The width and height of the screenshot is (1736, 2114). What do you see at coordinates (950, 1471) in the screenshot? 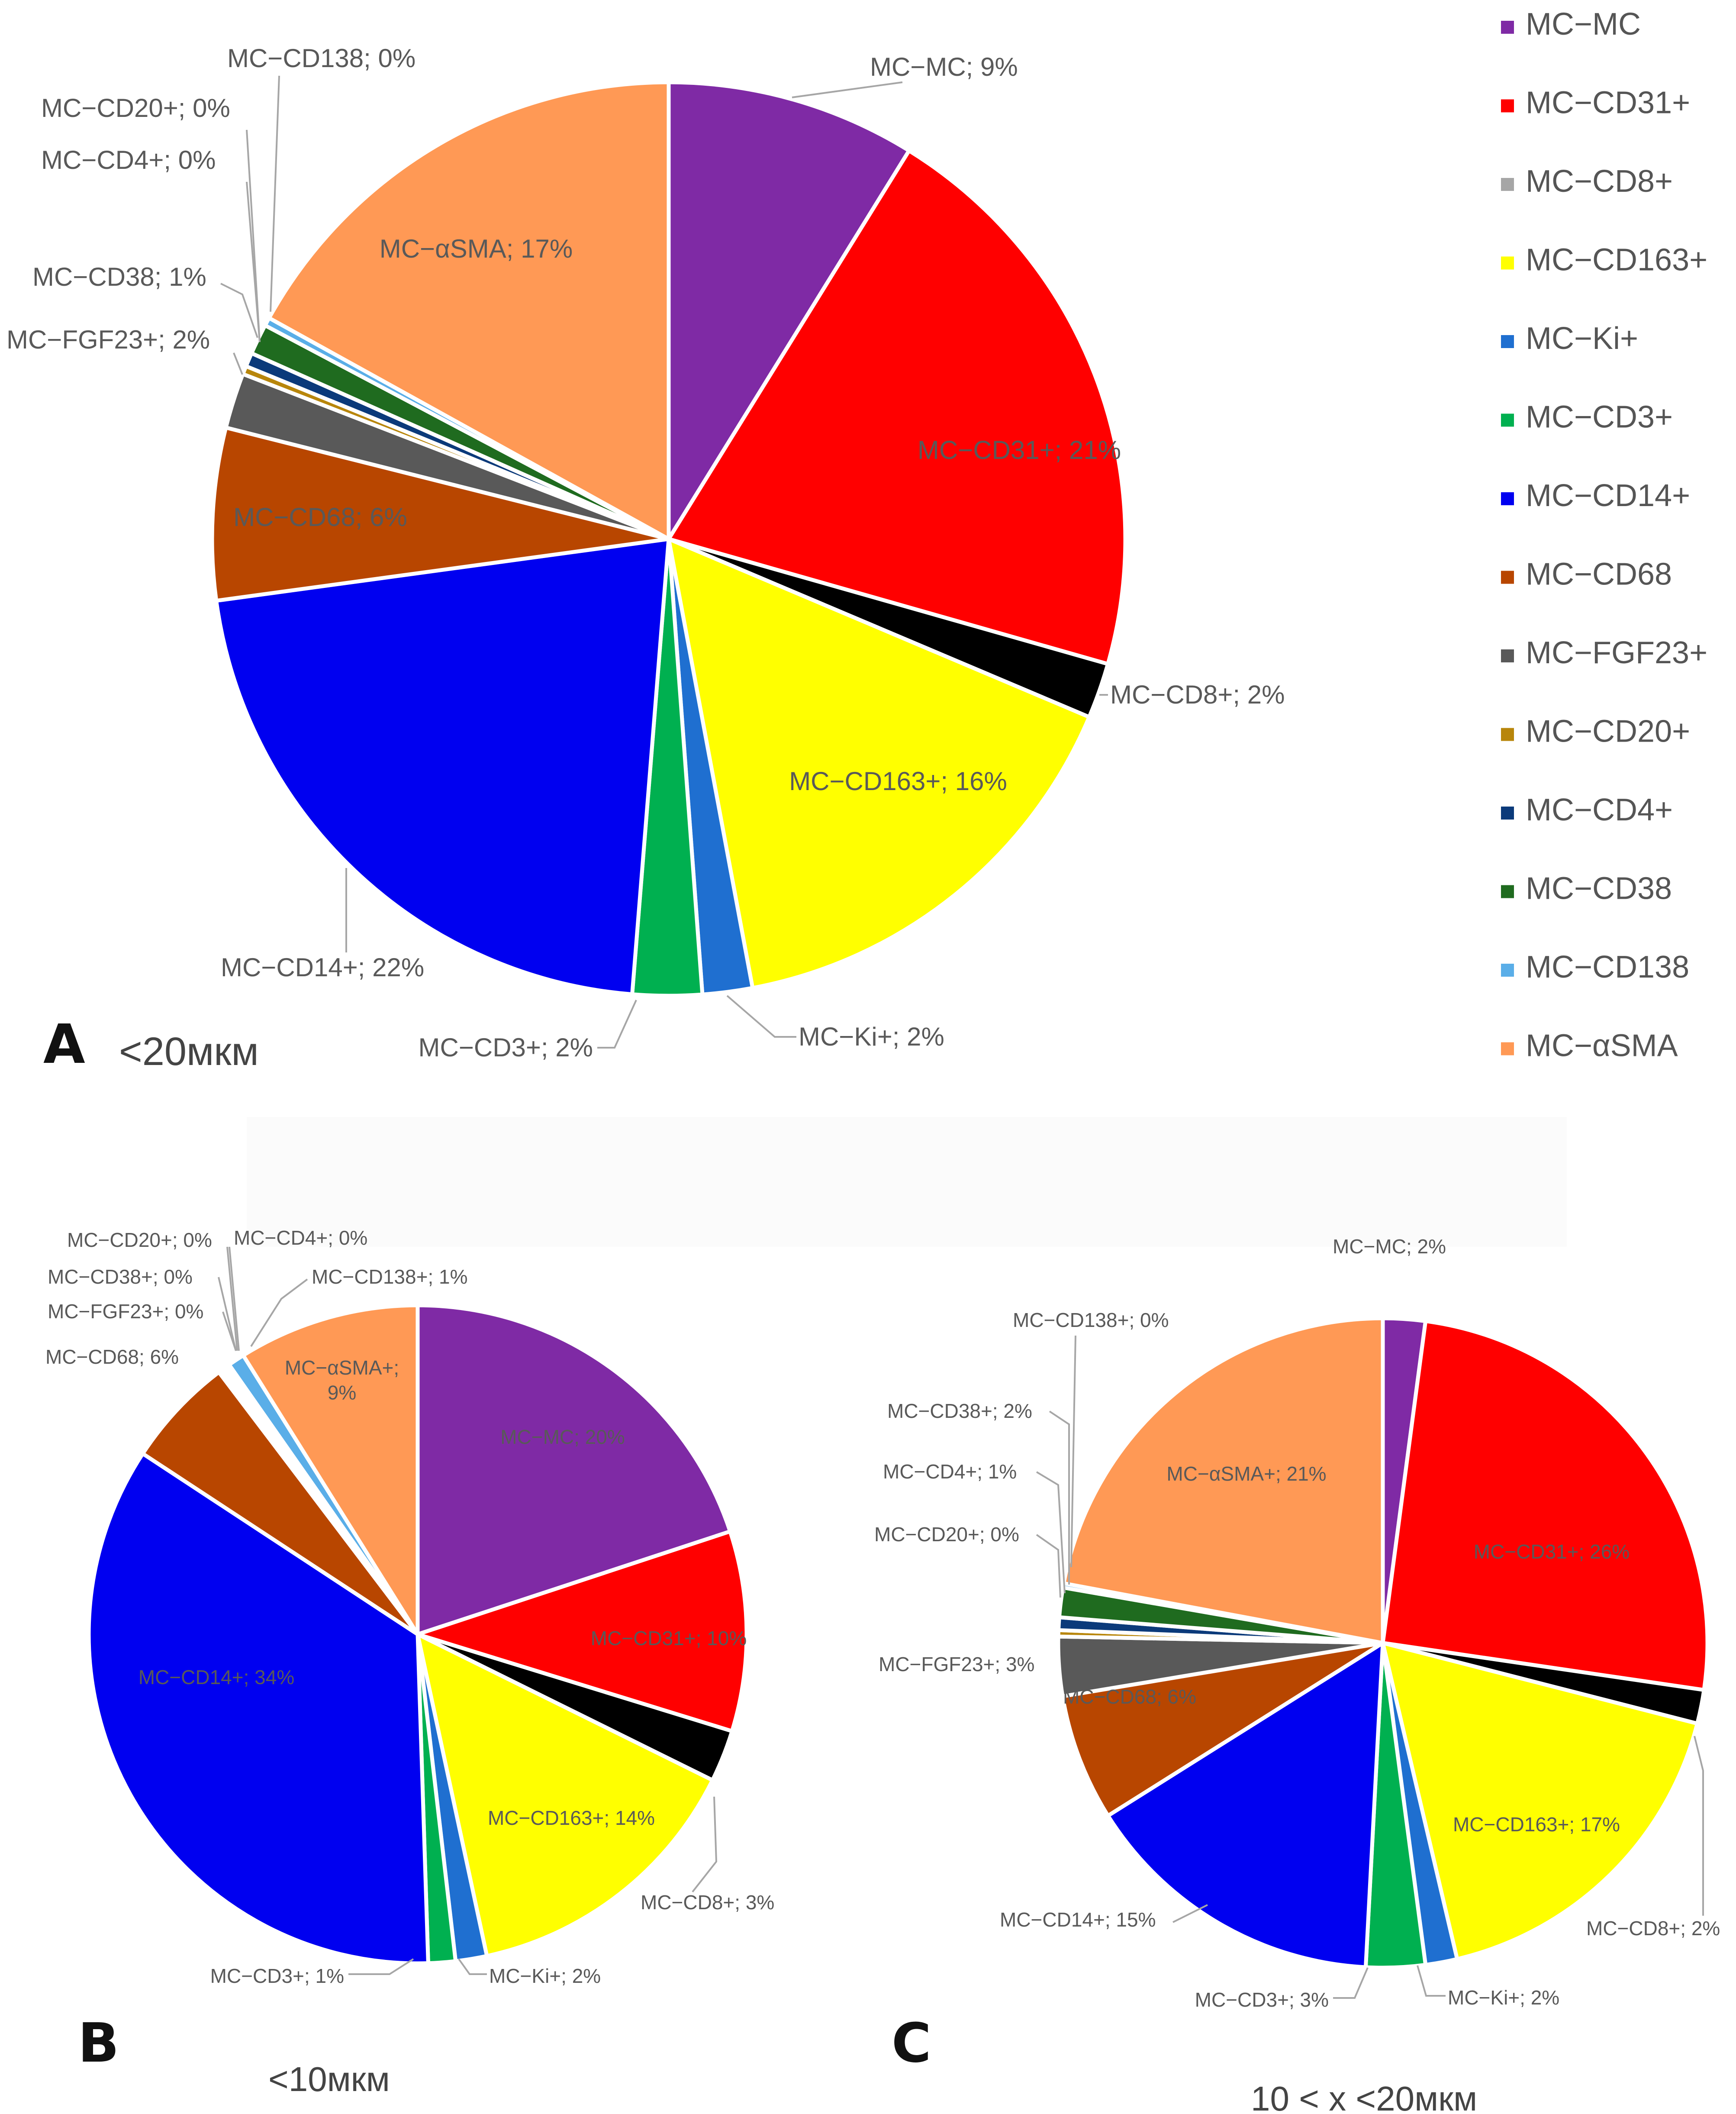
I see `data-label: MC−CD4+; 1%` at bounding box center [950, 1471].